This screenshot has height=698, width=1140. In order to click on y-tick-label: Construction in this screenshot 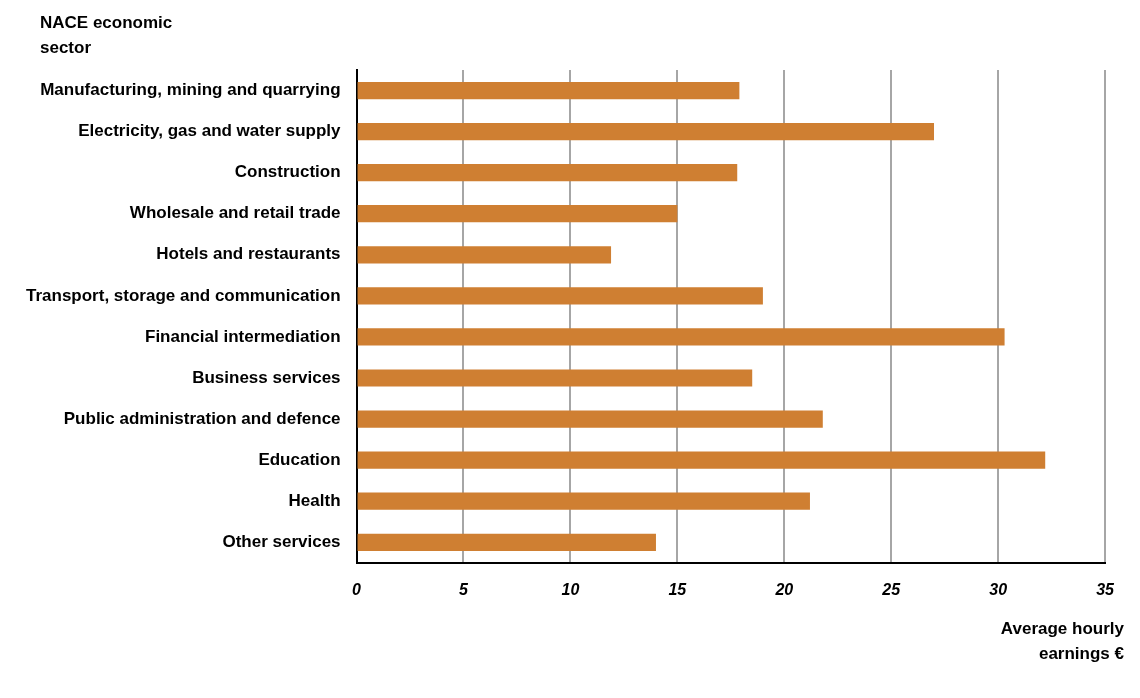, I will do `click(287, 172)`.